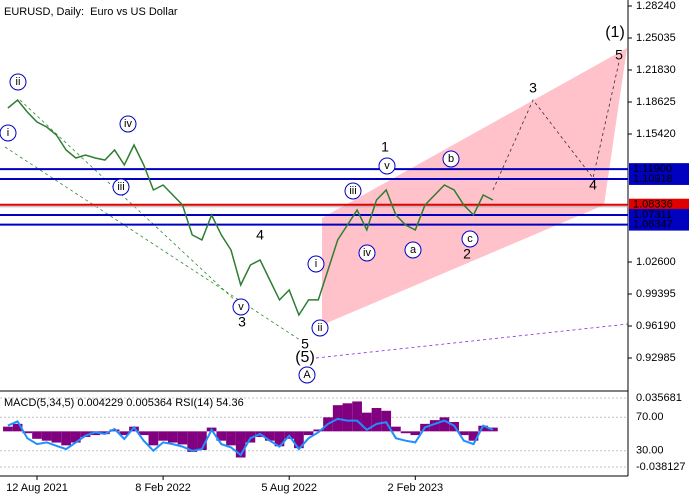 The image size is (700, 500). I want to click on level-label: 1.08336, so click(653, 205).